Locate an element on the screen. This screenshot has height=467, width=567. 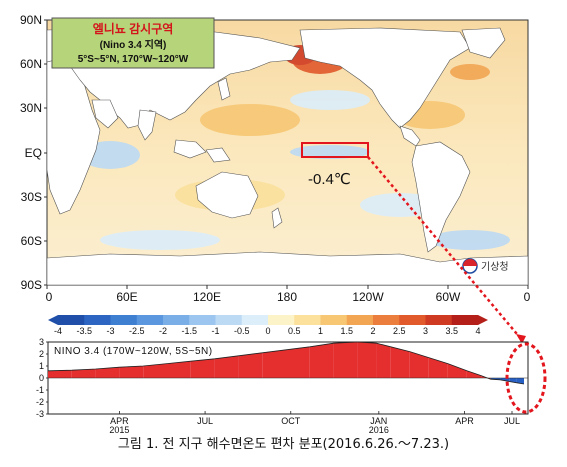
colorbar-high-arrow is located at coordinates (483, 320).